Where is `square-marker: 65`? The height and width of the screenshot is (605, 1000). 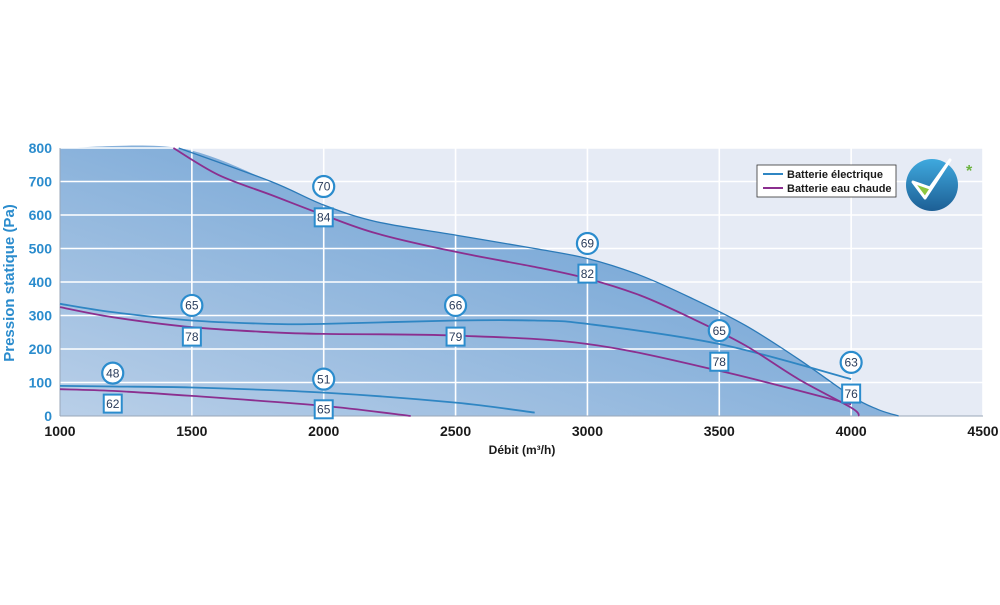 square-marker: 65 is located at coordinates (323, 409).